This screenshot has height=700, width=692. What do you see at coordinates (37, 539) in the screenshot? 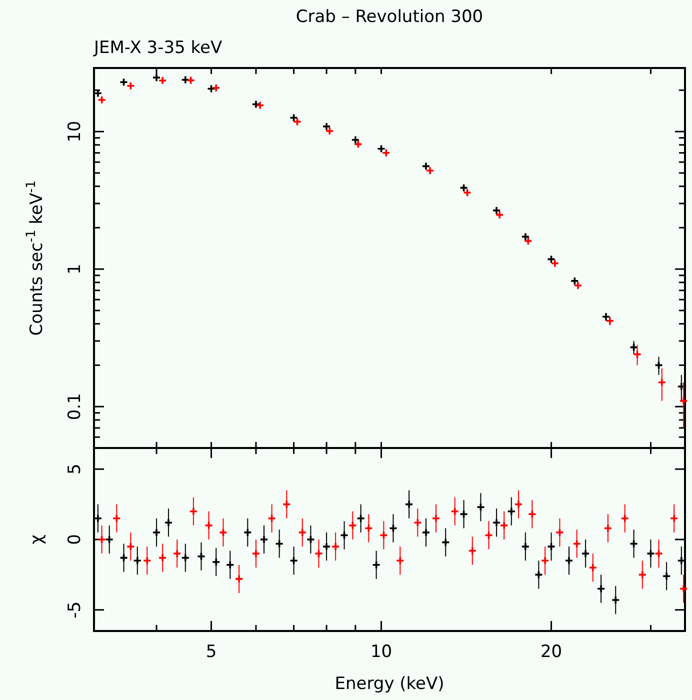
I see `y-axis-title: χ` at bounding box center [37, 539].